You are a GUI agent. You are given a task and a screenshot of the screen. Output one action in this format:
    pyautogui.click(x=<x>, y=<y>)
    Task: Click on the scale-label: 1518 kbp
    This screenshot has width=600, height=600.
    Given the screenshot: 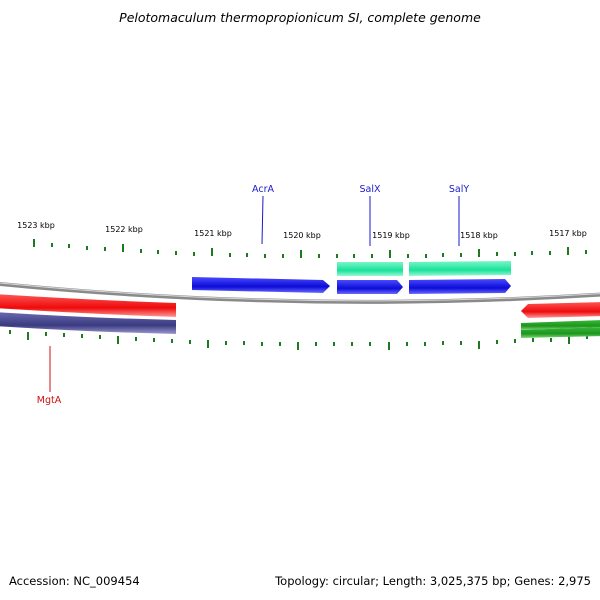 What is the action you would take?
    pyautogui.click(x=479, y=235)
    